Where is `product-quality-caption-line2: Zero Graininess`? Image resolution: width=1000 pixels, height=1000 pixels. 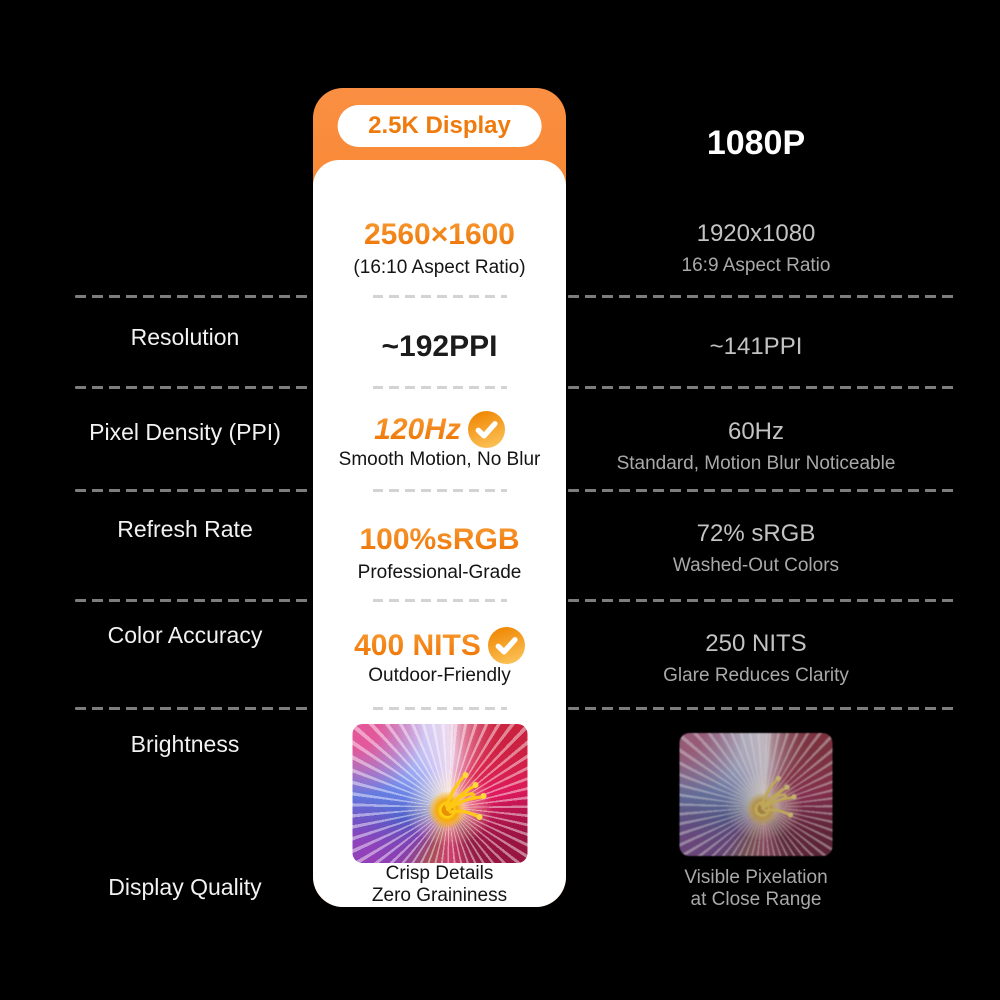 product-quality-caption-line2: Zero Graininess is located at coordinates (439, 896).